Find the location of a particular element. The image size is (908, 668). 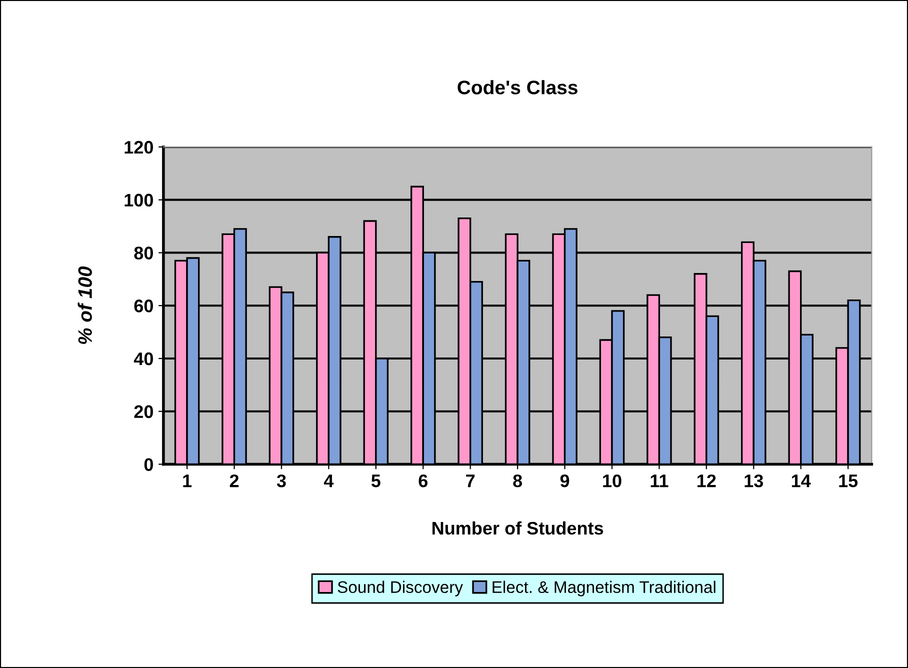

x-tick-label: 2 is located at coordinates (234, 481).